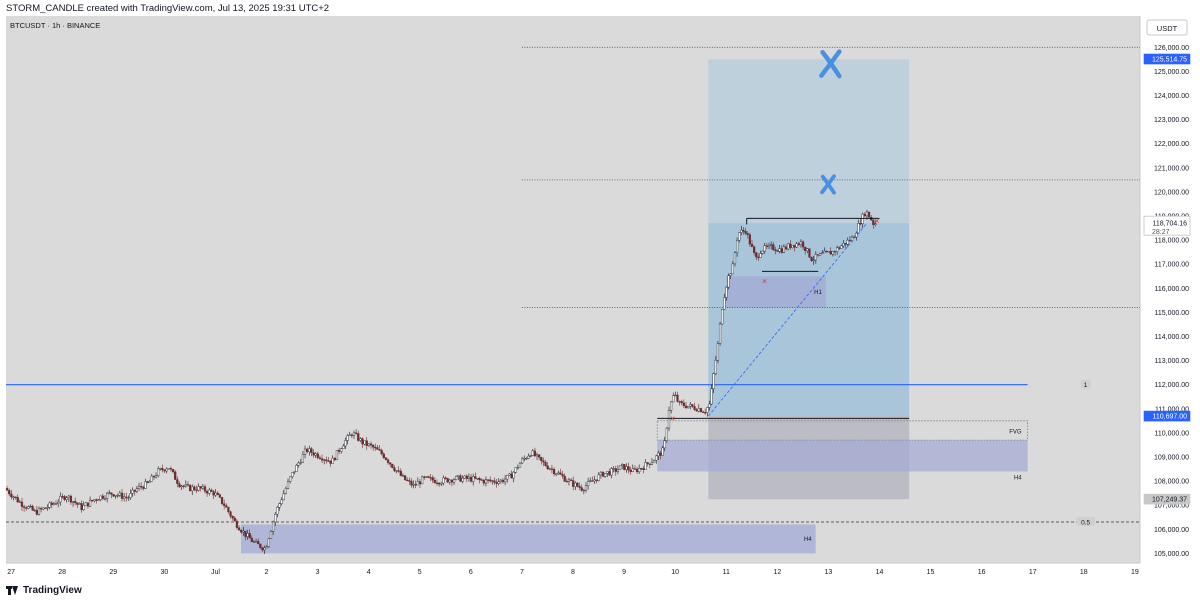 This screenshot has height=601, width=1200. What do you see at coordinates (783, 235) in the screenshot?
I see `annotations-layer` at bounding box center [783, 235].